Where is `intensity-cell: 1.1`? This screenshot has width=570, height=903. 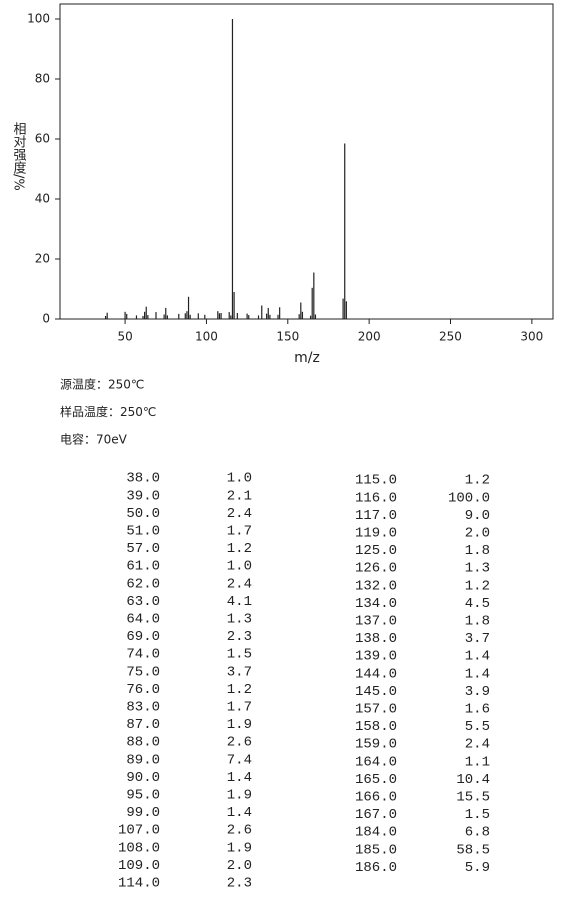
intensity-cell: 1.1 is located at coordinates (477, 762).